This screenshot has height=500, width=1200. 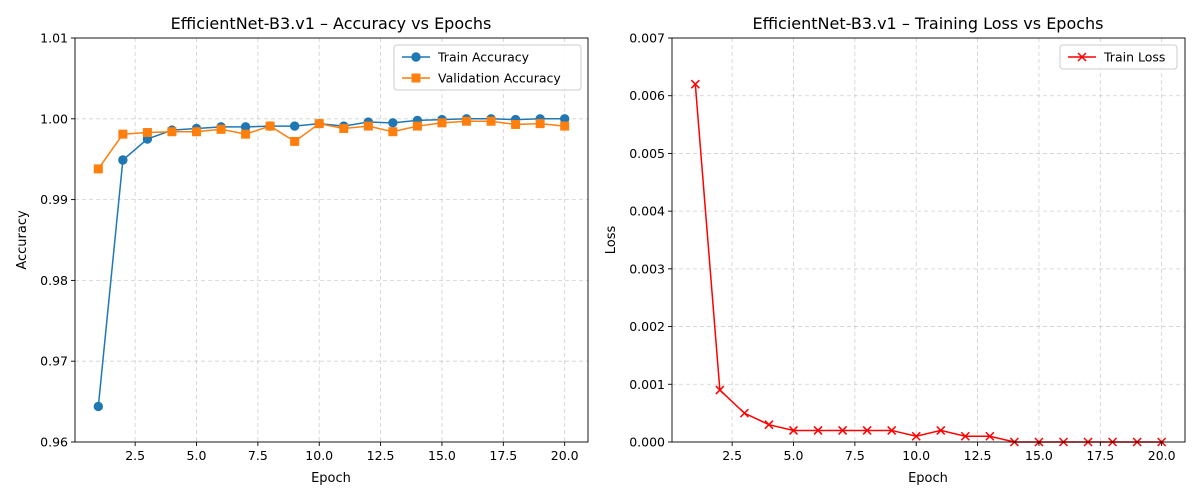 What do you see at coordinates (54, 38) in the screenshot?
I see `accuracy-y-tick-label: 1.01` at bounding box center [54, 38].